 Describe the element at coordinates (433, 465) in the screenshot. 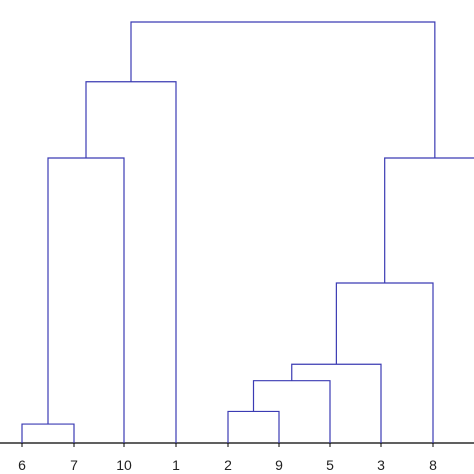

I see `leaf-label: 8` at that location.